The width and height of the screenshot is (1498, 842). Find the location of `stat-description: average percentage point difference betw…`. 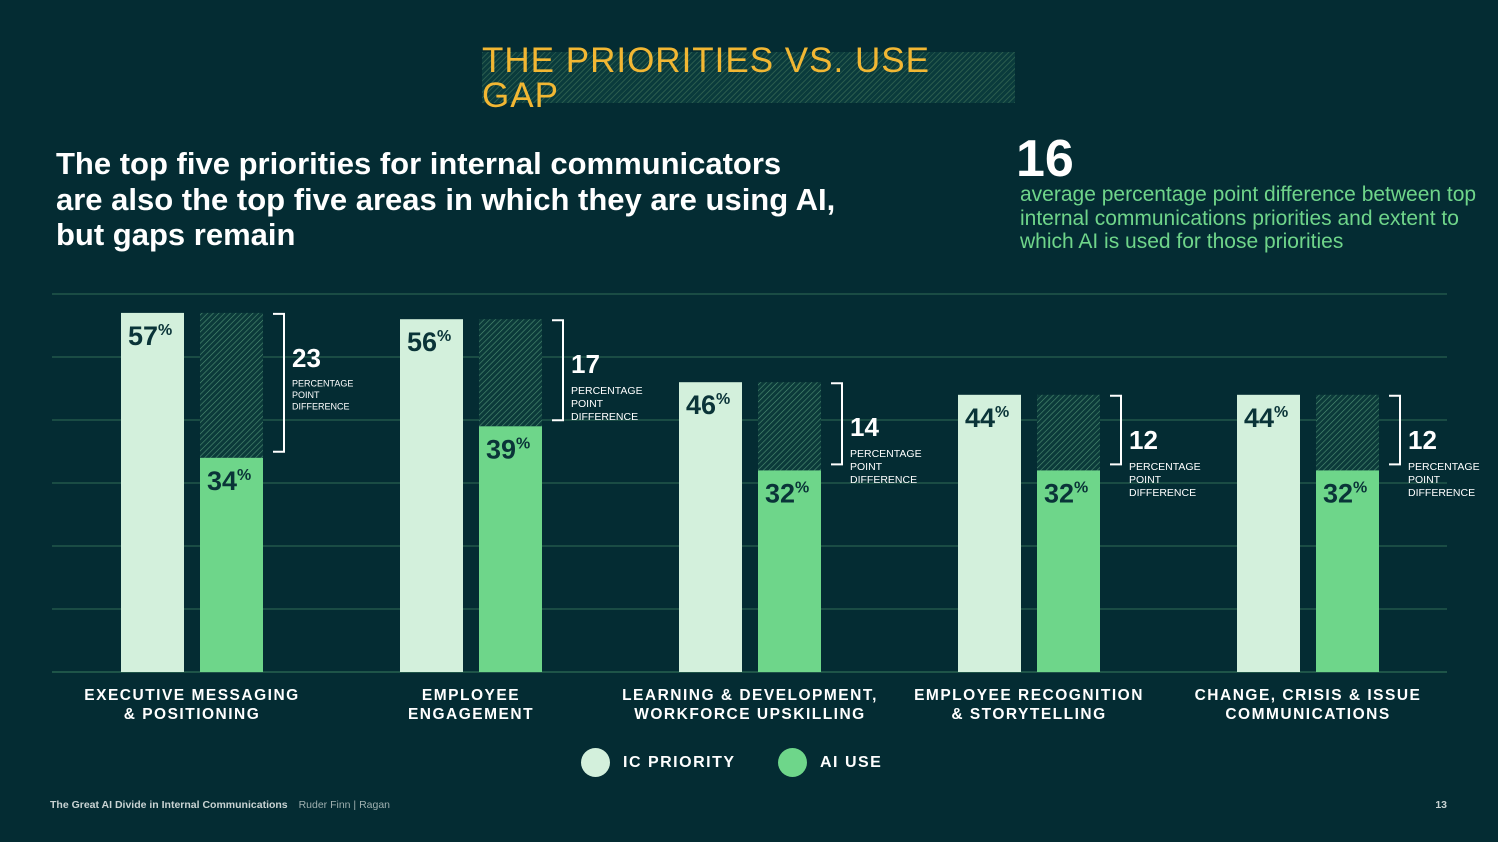

stat-description: average percentage point difference betw… is located at coordinates (1248, 218).